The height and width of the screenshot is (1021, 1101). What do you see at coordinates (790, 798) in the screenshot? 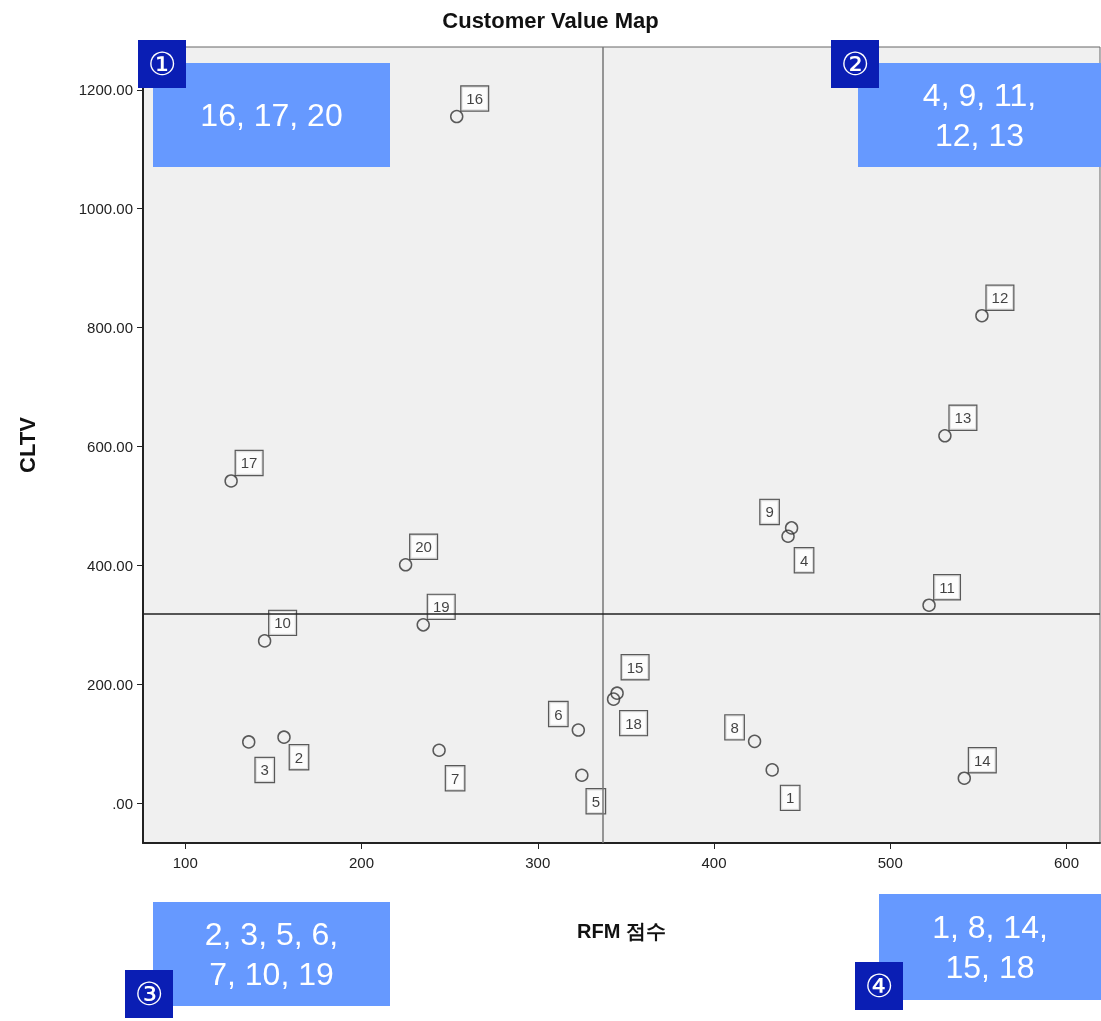
I see `series-label: 1` at bounding box center [790, 798].